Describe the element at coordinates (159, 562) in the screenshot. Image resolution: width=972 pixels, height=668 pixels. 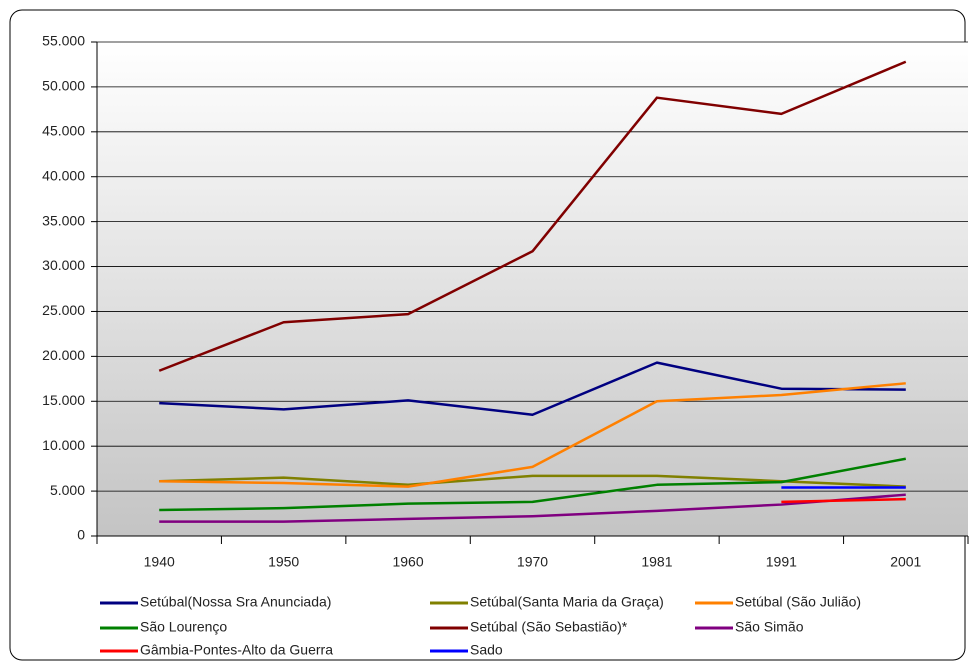
I see `x-tick-label: 1940` at that location.